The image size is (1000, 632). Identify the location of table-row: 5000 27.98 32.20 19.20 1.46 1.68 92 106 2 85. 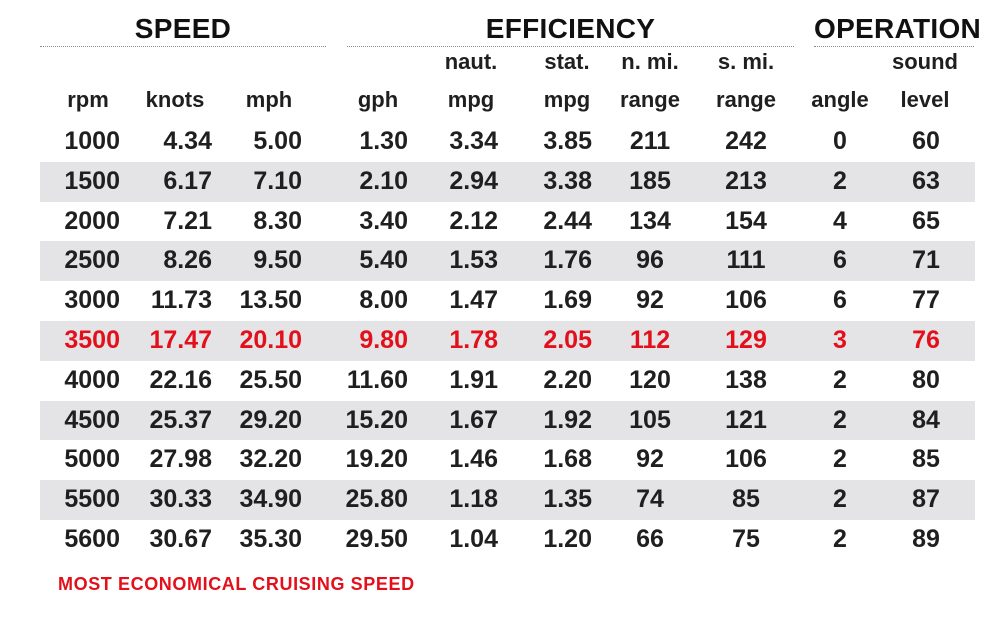
(507, 460).